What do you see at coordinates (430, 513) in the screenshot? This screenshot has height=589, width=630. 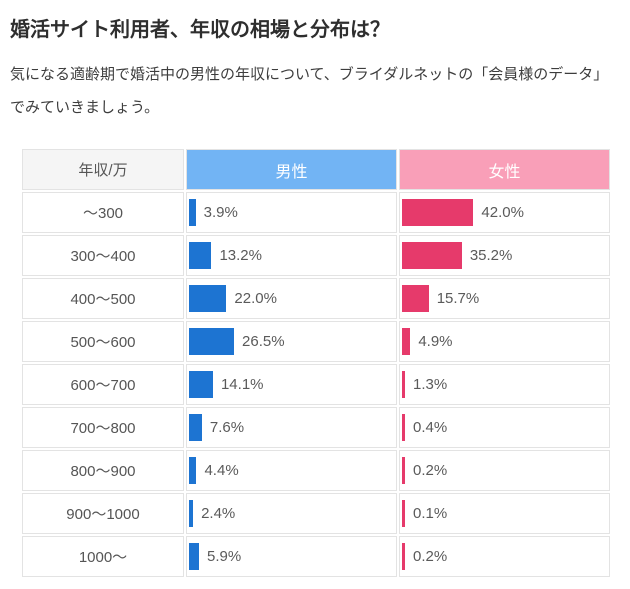 I see `female-value-label: 0.1%` at bounding box center [430, 513].